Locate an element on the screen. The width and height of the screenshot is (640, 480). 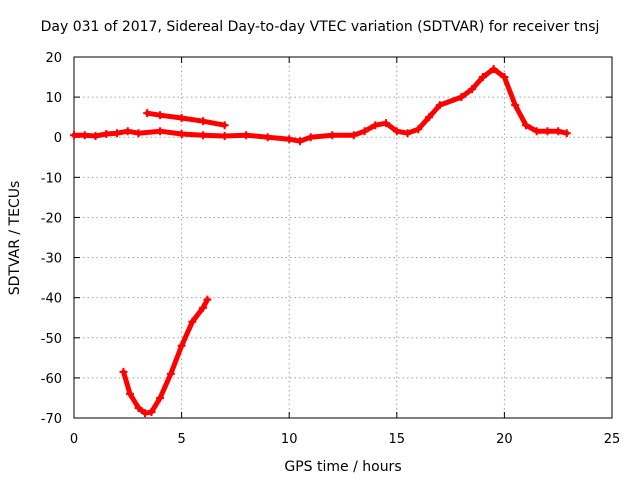
y-axis-label: SDTVAR / TECUs is located at coordinates (15, 238).